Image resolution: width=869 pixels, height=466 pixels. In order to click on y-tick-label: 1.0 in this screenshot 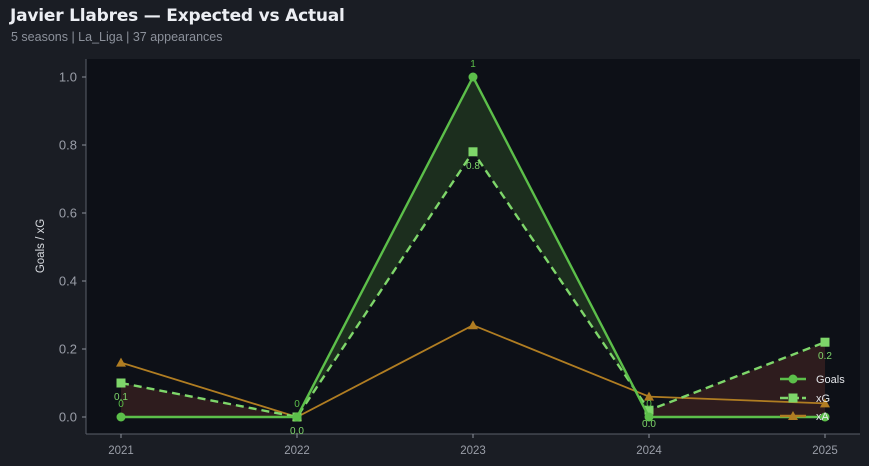, I will do `click(68, 77)`.